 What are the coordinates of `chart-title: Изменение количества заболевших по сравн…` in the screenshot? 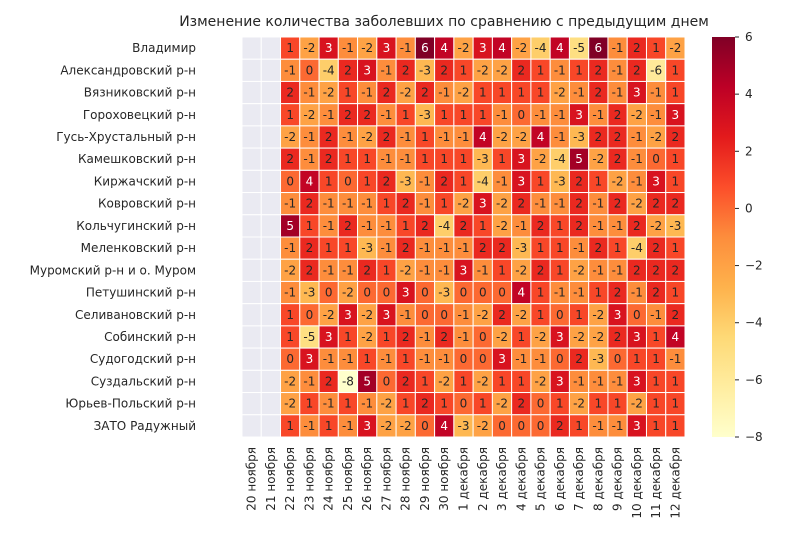 It's located at (444, 22).